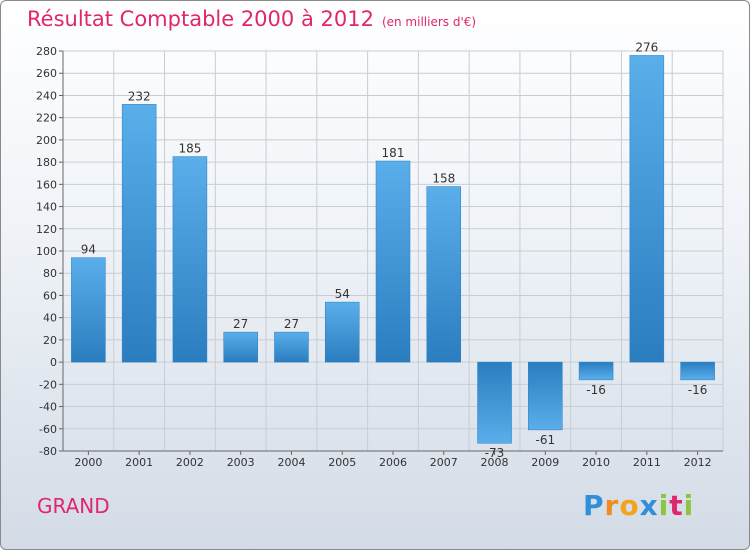 This screenshot has height=550, width=750. Describe the element at coordinates (647, 462) in the screenshot. I see `x-tick-label-2011: 2011` at that location.